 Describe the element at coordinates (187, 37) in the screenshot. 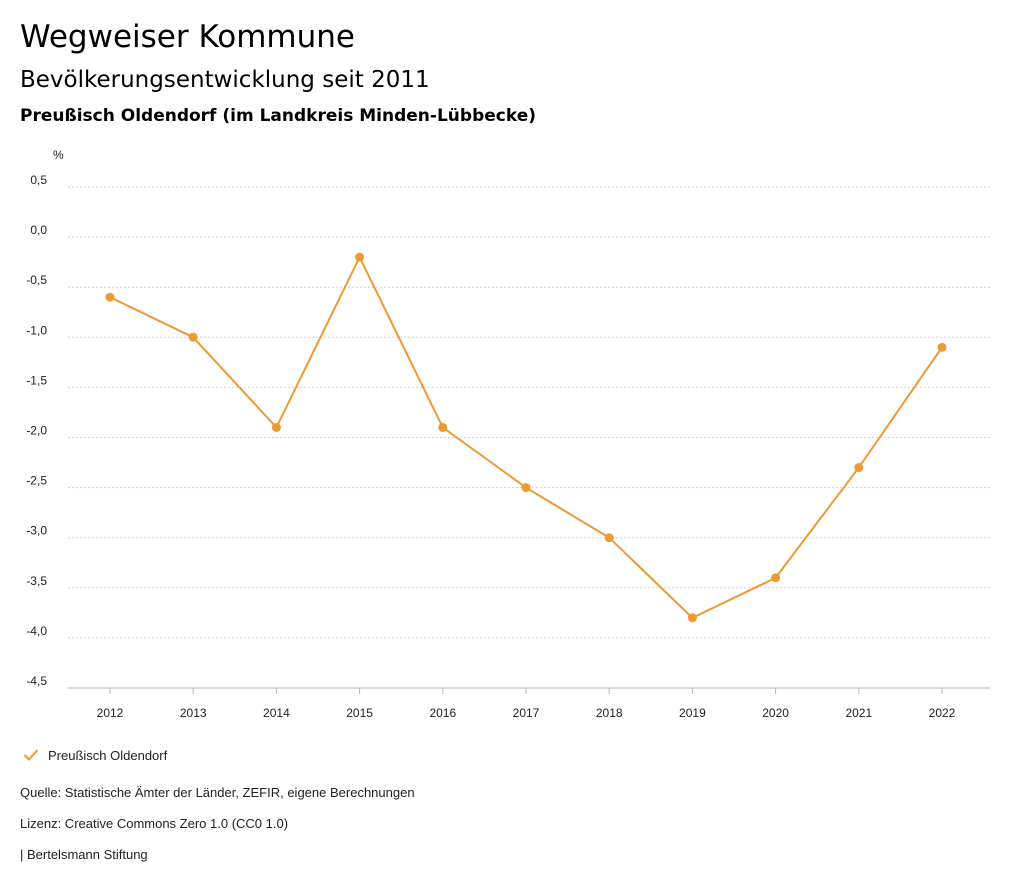

I see `page-title: Wegweiser Kommune` at that location.